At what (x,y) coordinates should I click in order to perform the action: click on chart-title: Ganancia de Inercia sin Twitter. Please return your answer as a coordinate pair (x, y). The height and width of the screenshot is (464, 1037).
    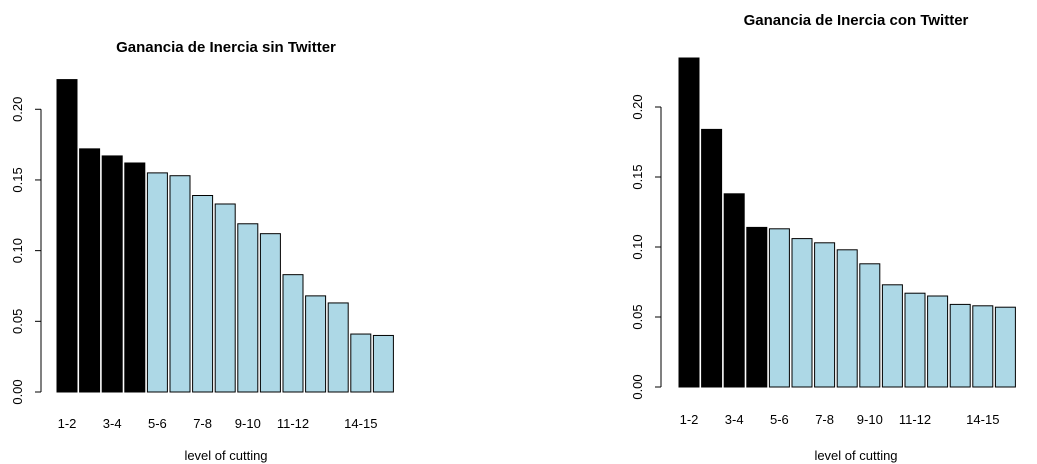
    Looking at the image, I should click on (226, 47).